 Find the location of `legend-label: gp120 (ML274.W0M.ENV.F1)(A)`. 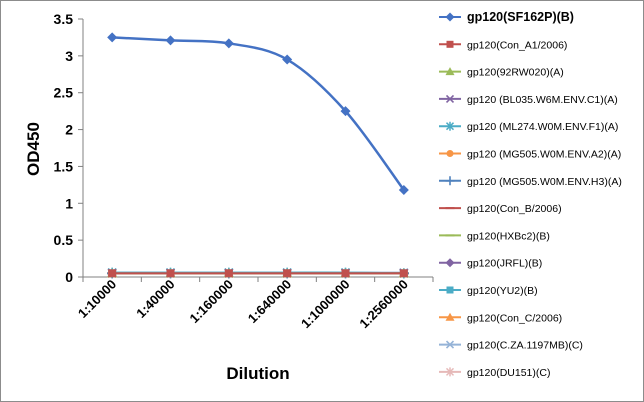

legend-label: gp120 (ML274.W0M.ENV.F1)(A) is located at coordinates (542, 127).